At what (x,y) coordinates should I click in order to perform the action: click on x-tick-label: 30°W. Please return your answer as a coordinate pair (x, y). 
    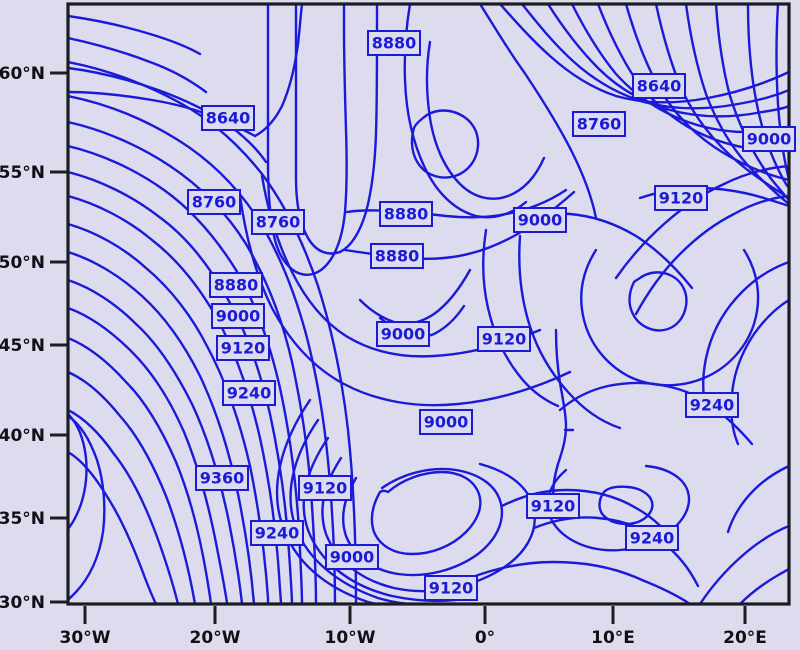
    Looking at the image, I should click on (85, 638).